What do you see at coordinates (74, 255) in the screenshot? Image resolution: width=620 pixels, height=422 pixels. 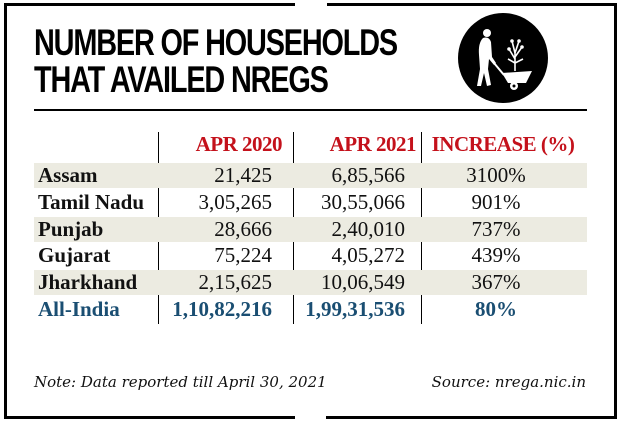 I see `row-state: Gujarat` at bounding box center [74, 255].